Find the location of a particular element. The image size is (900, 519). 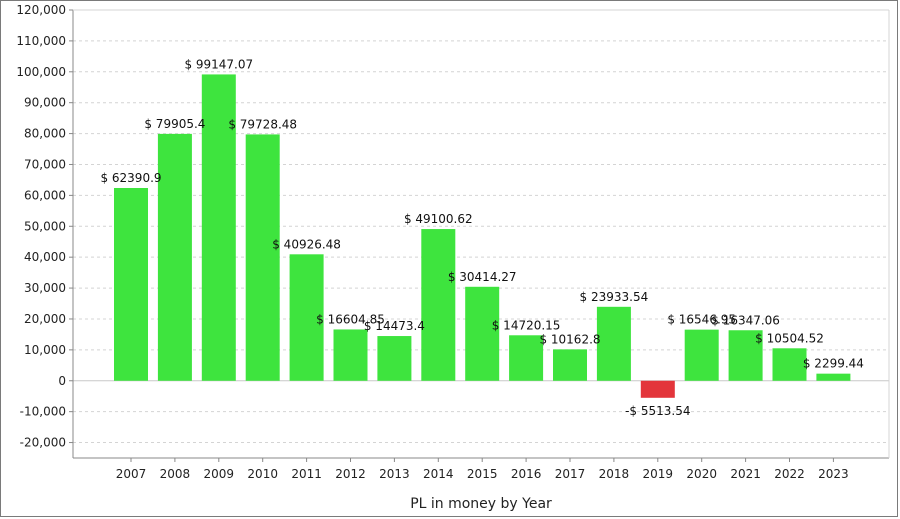

x-tick-label: 2020 is located at coordinates (701, 474).